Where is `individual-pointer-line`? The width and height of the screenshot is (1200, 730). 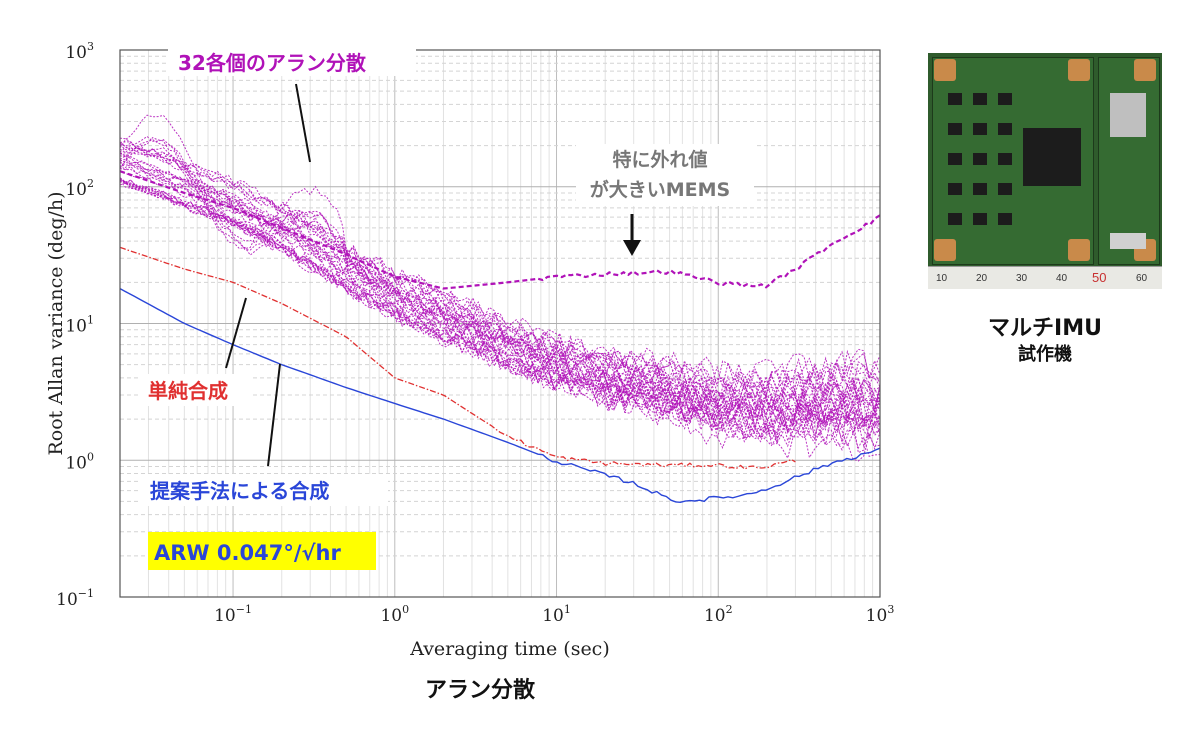 individual-pointer-line is located at coordinates (303, 123).